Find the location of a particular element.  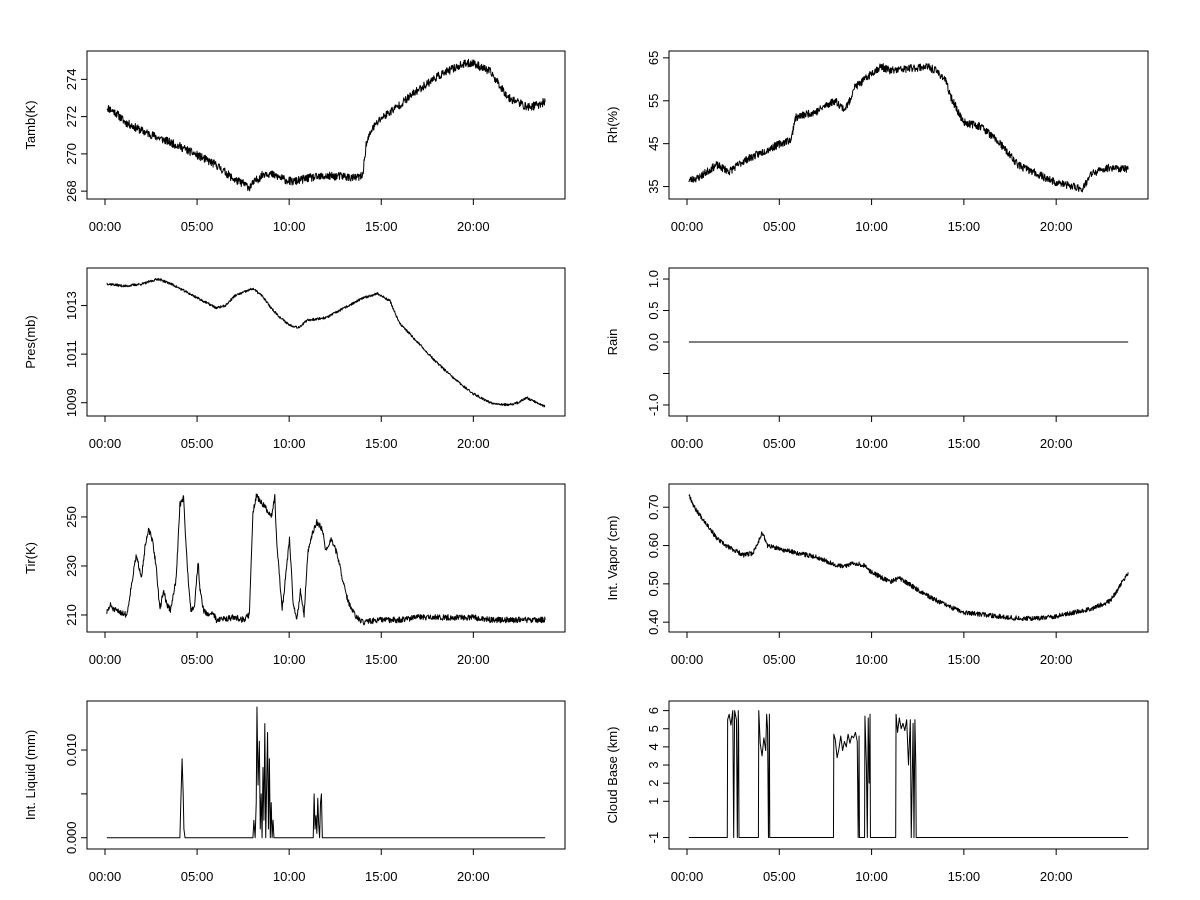

y-tick-label: 1 is located at coordinates (653, 801).